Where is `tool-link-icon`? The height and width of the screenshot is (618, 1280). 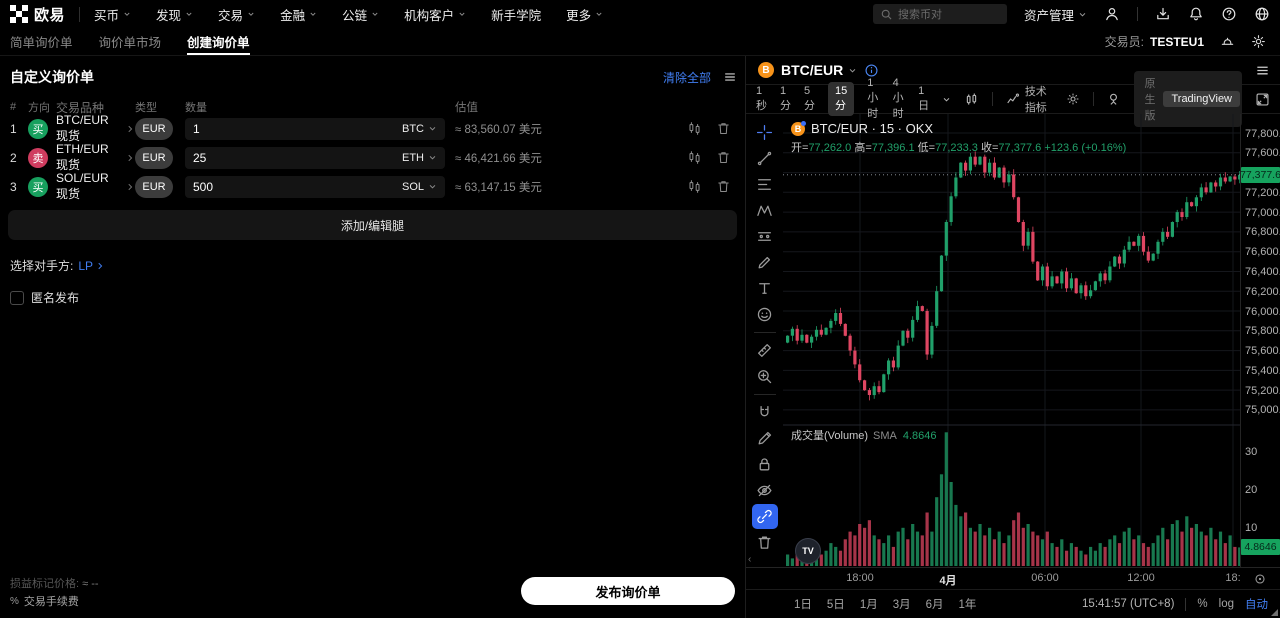
tool-link-icon is located at coordinates (764, 516).